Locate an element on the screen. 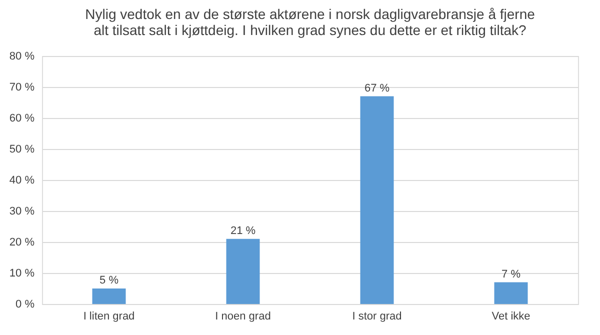  y-tick-label: 60 % is located at coordinates (22, 118).